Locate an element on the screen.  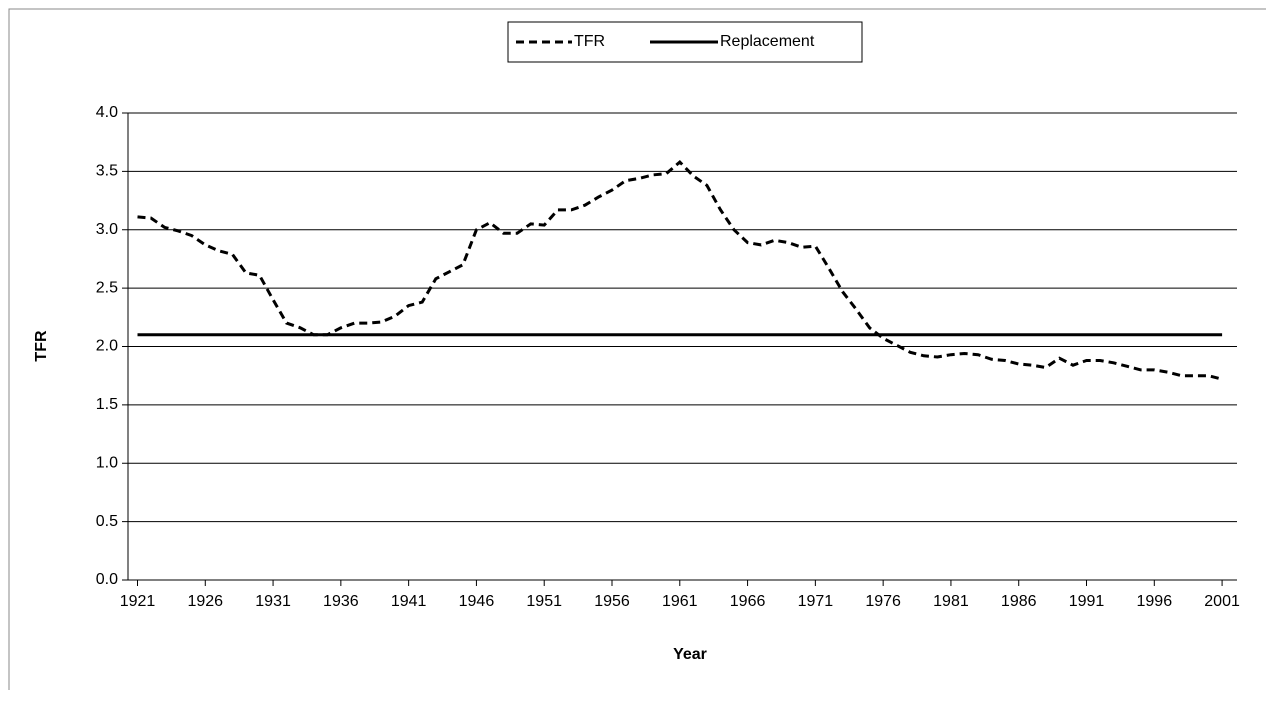
x-tick-label: 1961 is located at coordinates (680, 601).